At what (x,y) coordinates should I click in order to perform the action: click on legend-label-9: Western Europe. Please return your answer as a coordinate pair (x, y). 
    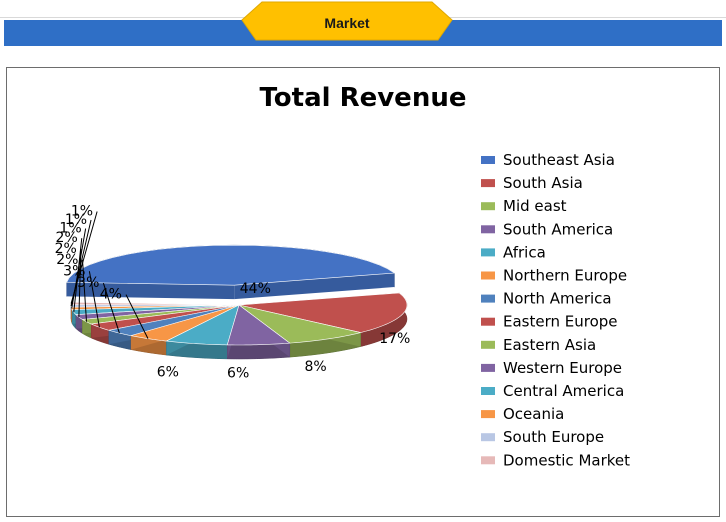
    Looking at the image, I should click on (562, 368).